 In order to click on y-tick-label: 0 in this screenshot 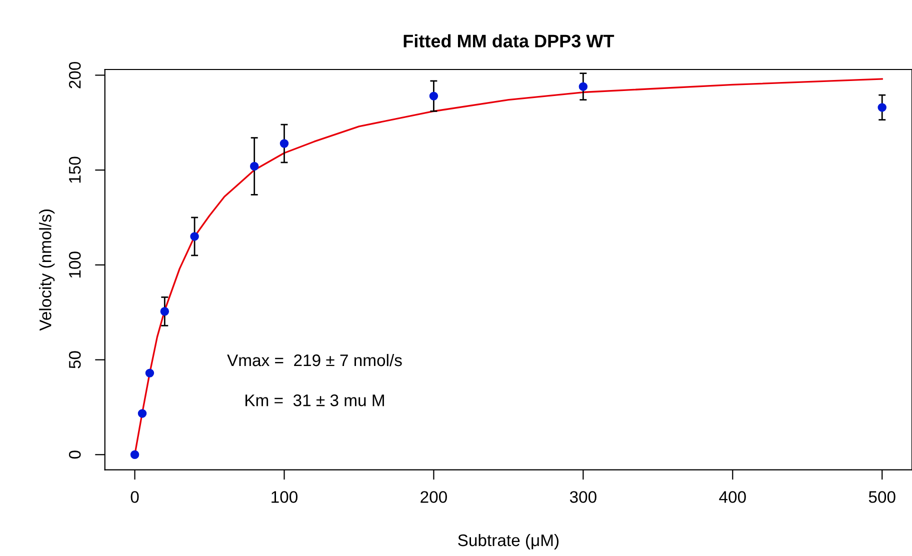, I will do `click(74, 454)`.